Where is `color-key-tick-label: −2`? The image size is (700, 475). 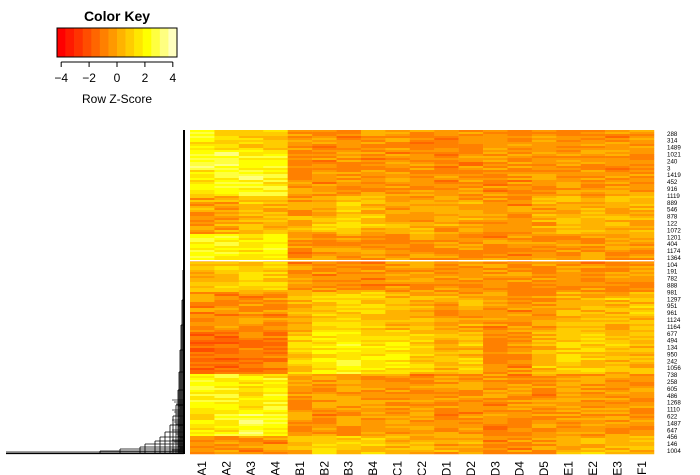
color-key-tick-label: −2 is located at coordinates (89, 78).